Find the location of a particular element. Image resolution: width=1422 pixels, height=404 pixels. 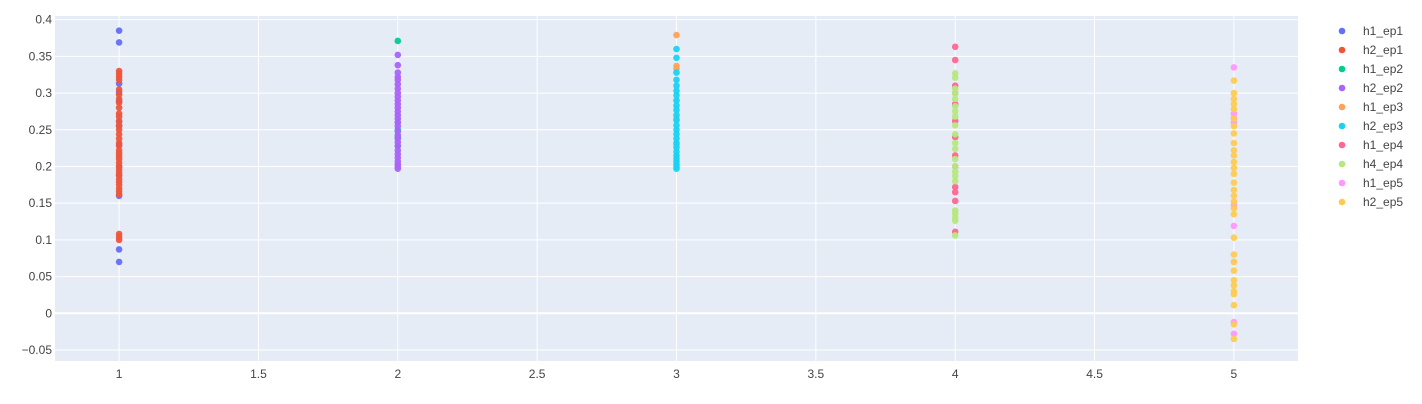

legend-item-h2_ep3: h2_ep3 is located at coordinates (1371, 126).